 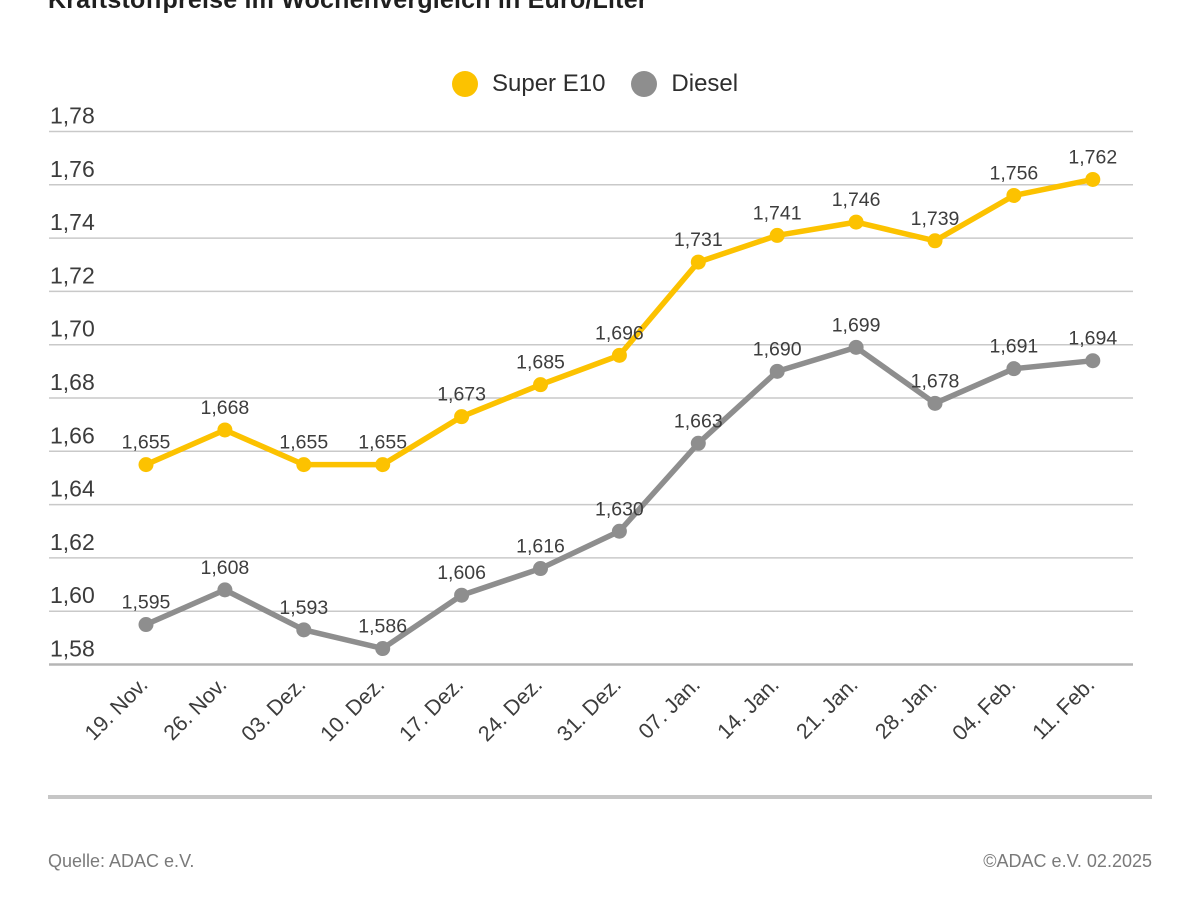 What do you see at coordinates (1092, 339) in the screenshot?
I see `data-label: 1,694` at bounding box center [1092, 339].